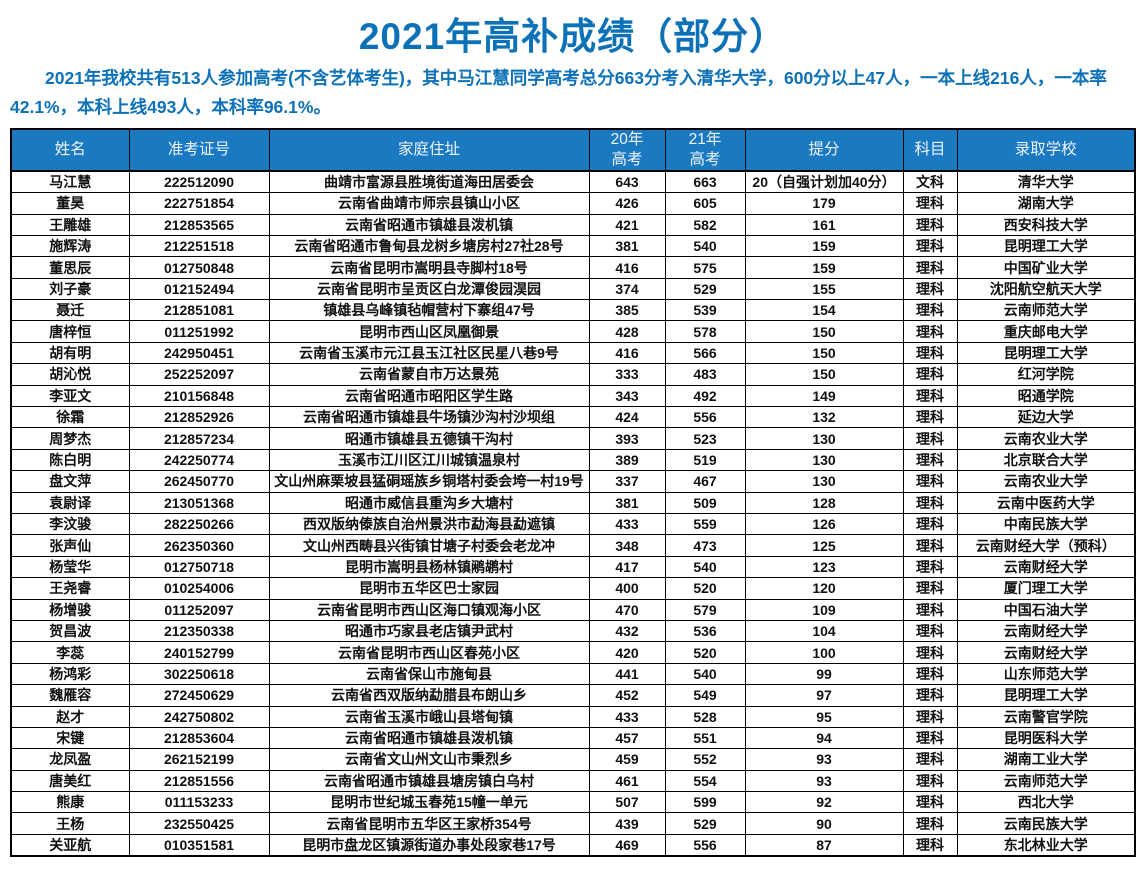  Describe the element at coordinates (1046, 588) in the screenshot. I see `cell-school: 厦门理工大学` at that location.